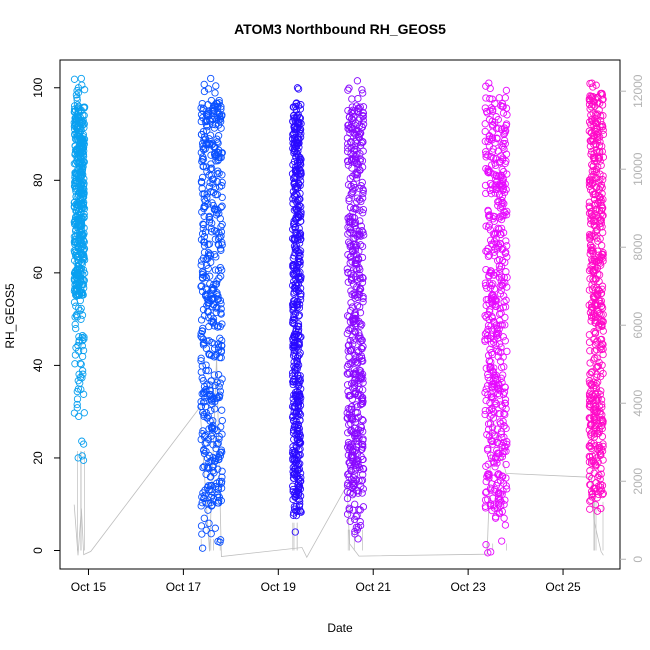  I want to click on x-tick-label: Oct 15, so click(89, 587).